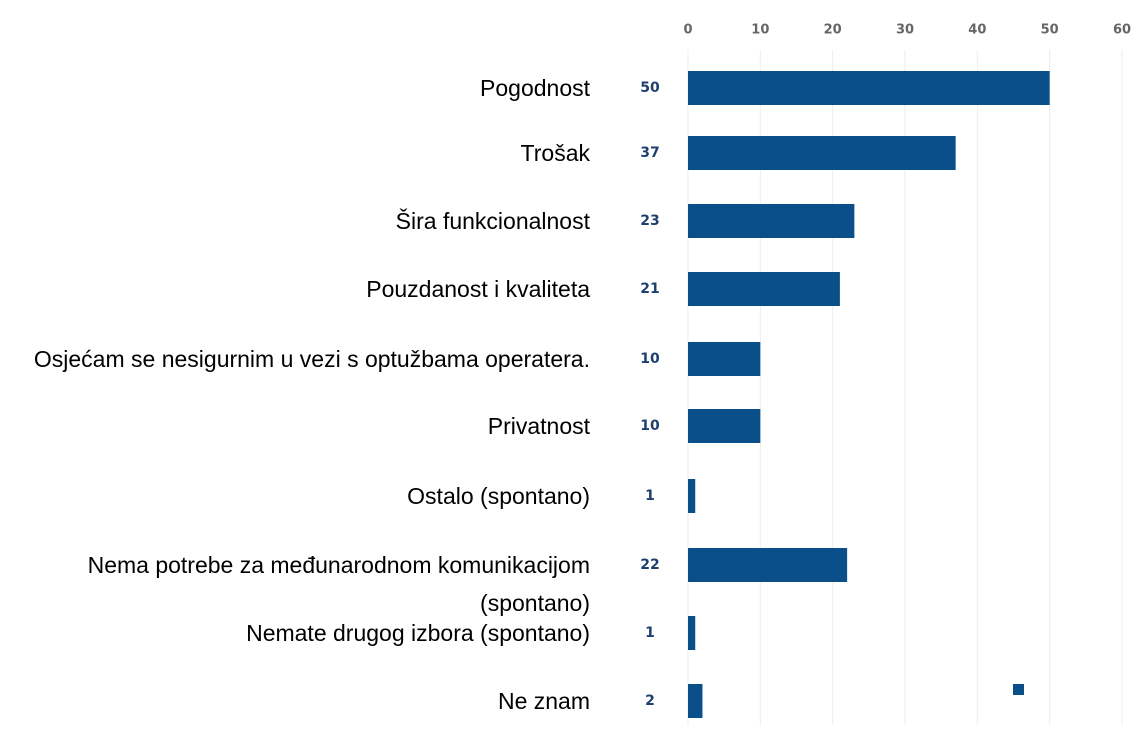 The height and width of the screenshot is (731, 1134). Describe the element at coordinates (650, 701) in the screenshot. I see `value-label: 2` at that location.